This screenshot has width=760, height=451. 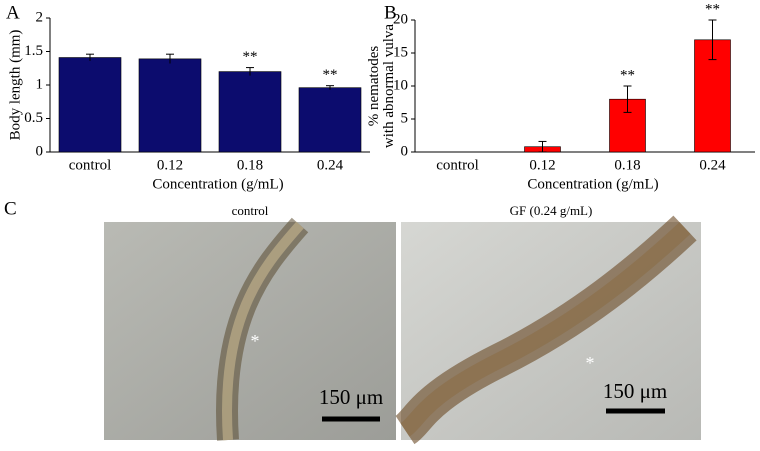 What do you see at coordinates (400, 52) in the screenshot?
I see `y-tick-label: 15` at bounding box center [400, 52].